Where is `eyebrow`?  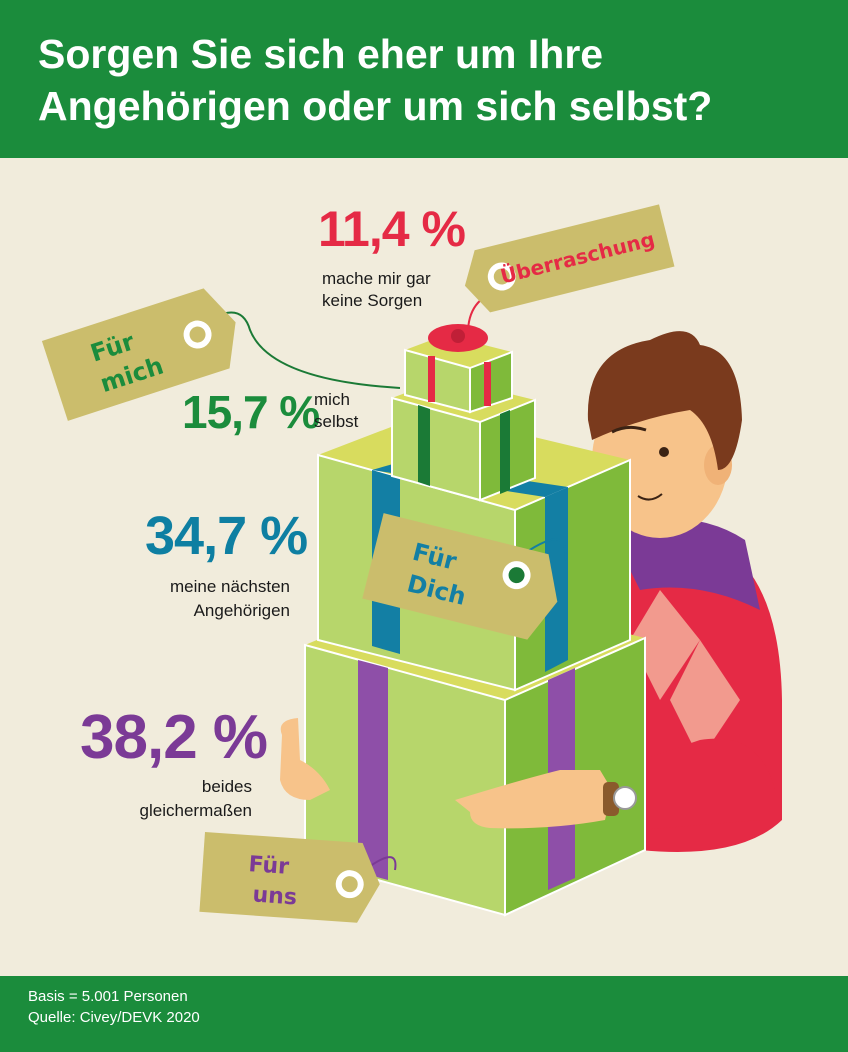
eyebrow is located at coordinates (629, 429).